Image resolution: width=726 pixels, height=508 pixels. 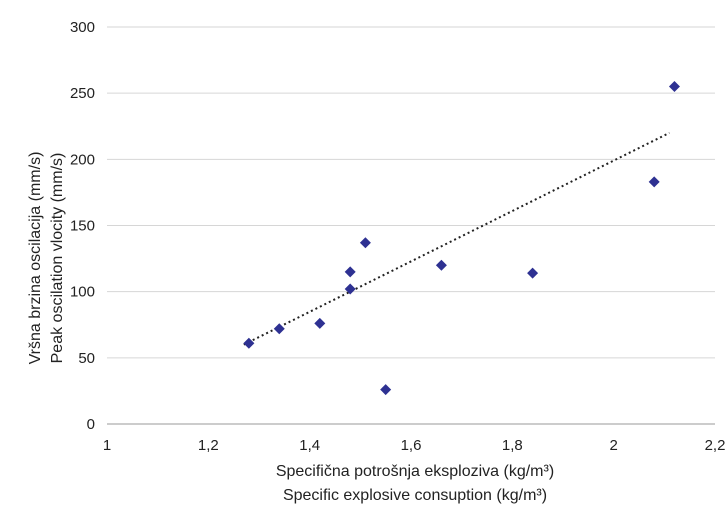 I want to click on x-tick-label: 1,8, so click(x=512, y=445).